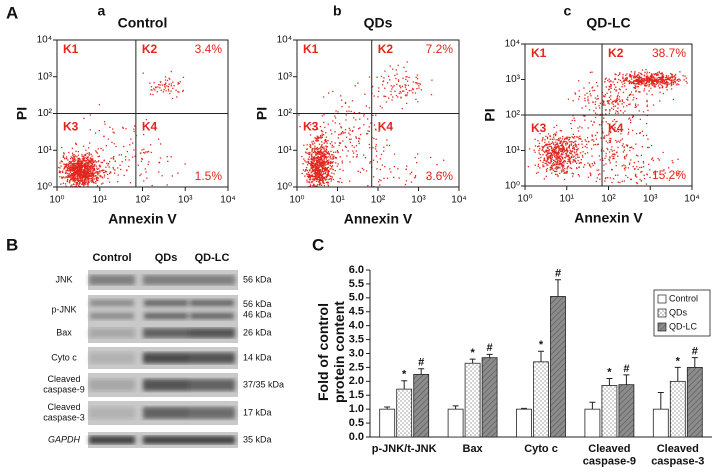 This screenshot has width=720, height=474. Describe the element at coordinates (691, 199) in the screenshot. I see `x-tick-label: 10⁴` at that location.